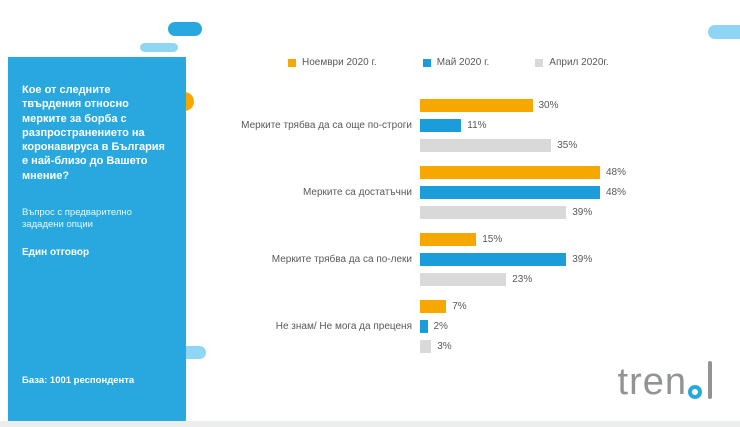 The width and height of the screenshot is (740, 427). What do you see at coordinates (575, 239) in the screenshot?
I see `bar-line: 15%` at bounding box center [575, 239].